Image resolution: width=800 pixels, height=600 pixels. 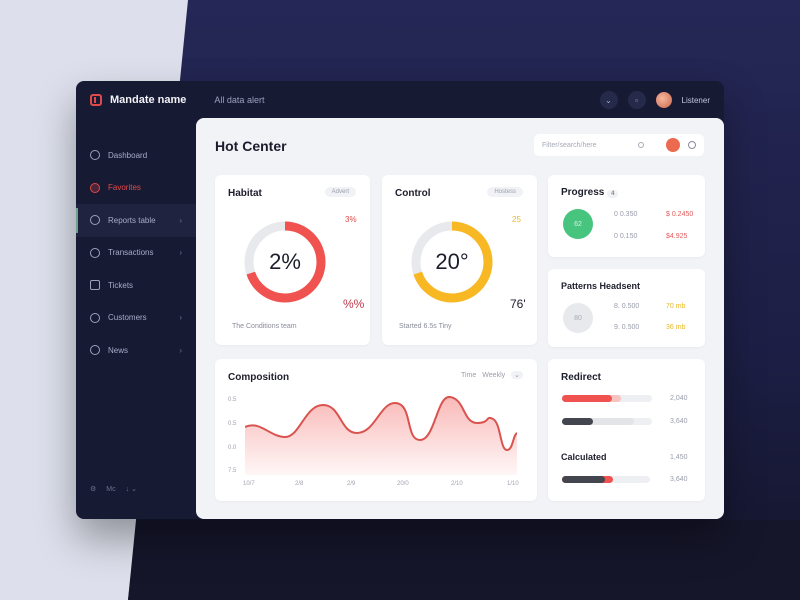 I want to click on card-subtitle: Calculated, so click(x=584, y=457).